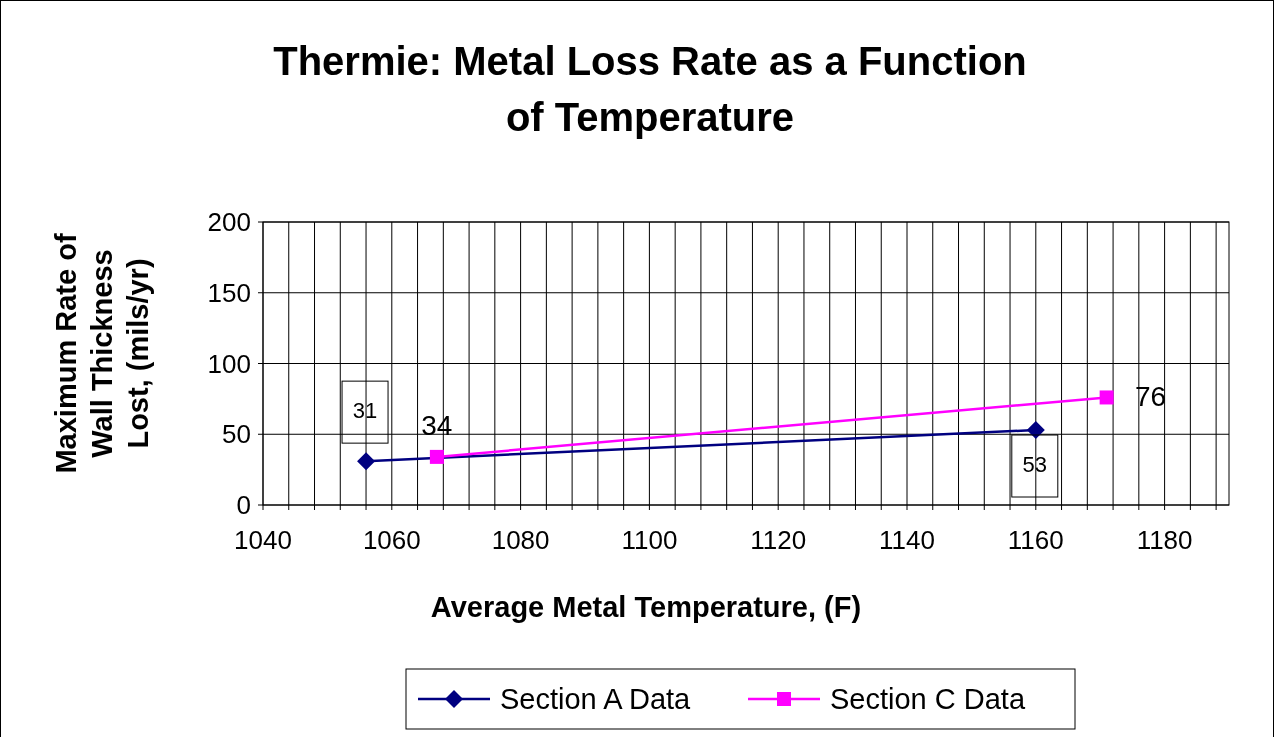 The height and width of the screenshot is (737, 1274). I want to click on x-tick-label: 1120, so click(778, 540).